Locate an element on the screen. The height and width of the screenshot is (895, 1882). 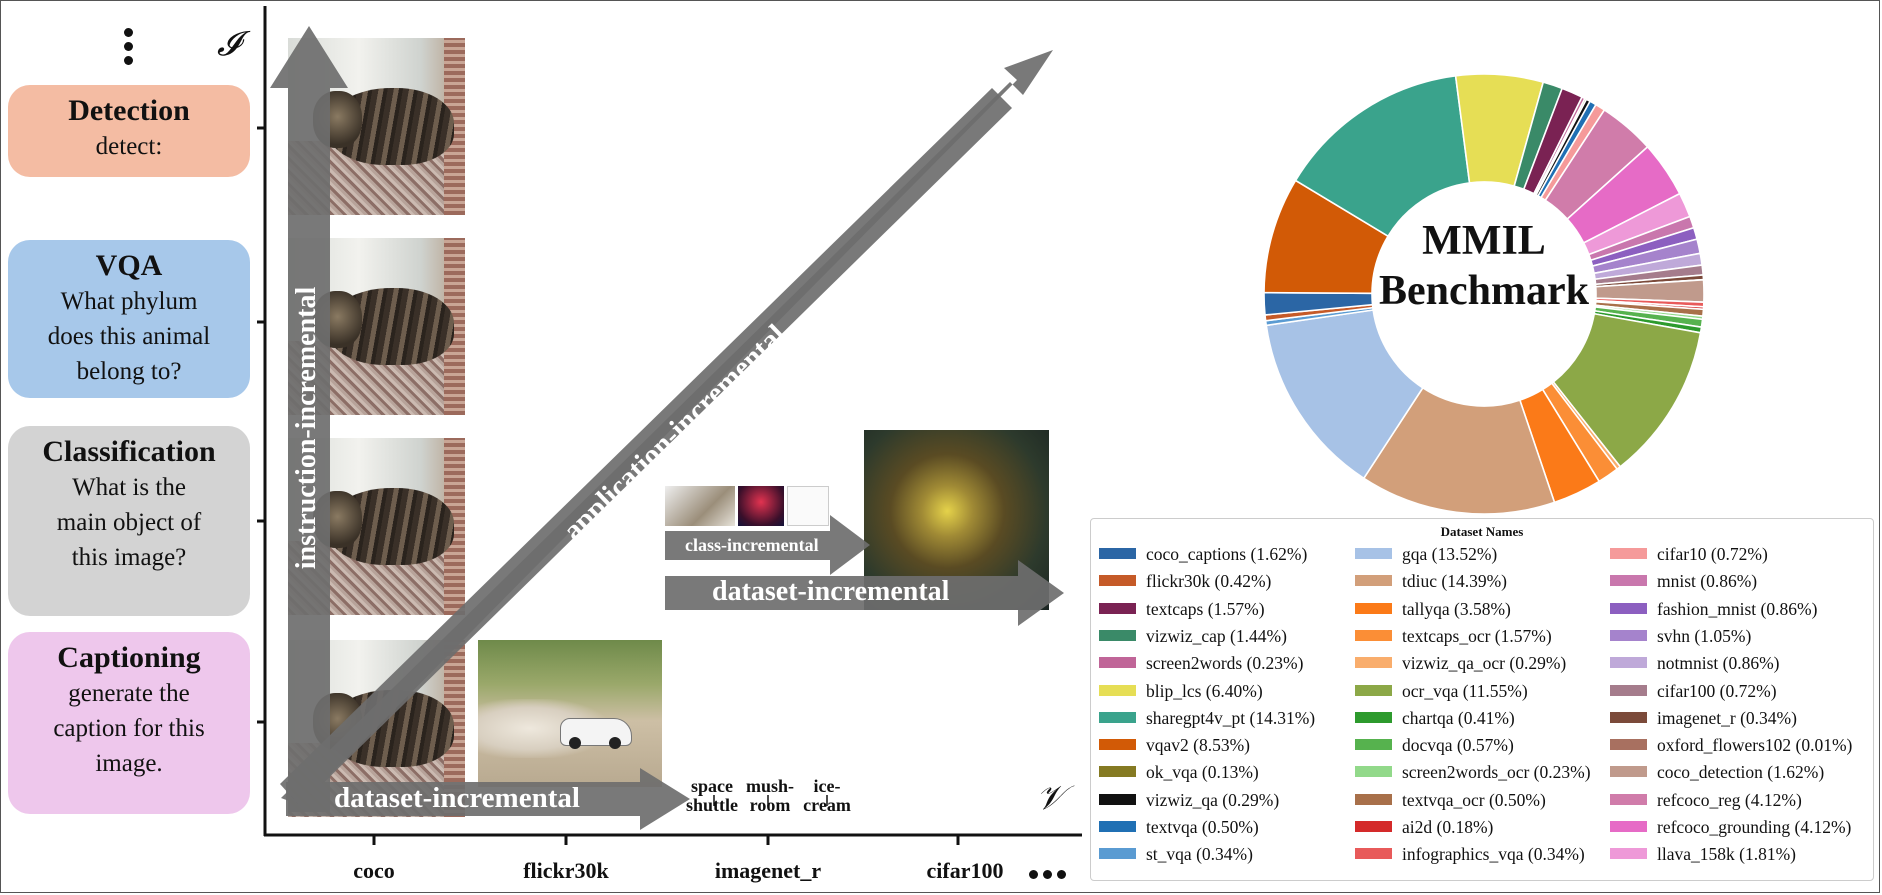
legend-item-tallyqa: tallyqa (3.58%) is located at coordinates (1433, 609).